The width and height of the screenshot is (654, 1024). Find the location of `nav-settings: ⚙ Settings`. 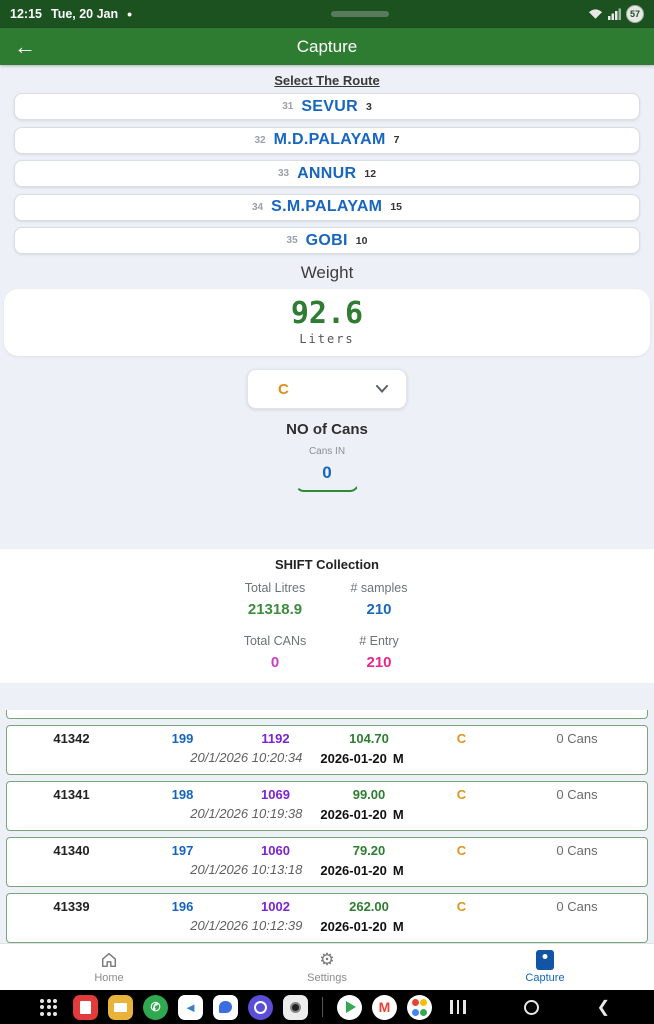

nav-settings: ⚙ Settings is located at coordinates (327, 967).